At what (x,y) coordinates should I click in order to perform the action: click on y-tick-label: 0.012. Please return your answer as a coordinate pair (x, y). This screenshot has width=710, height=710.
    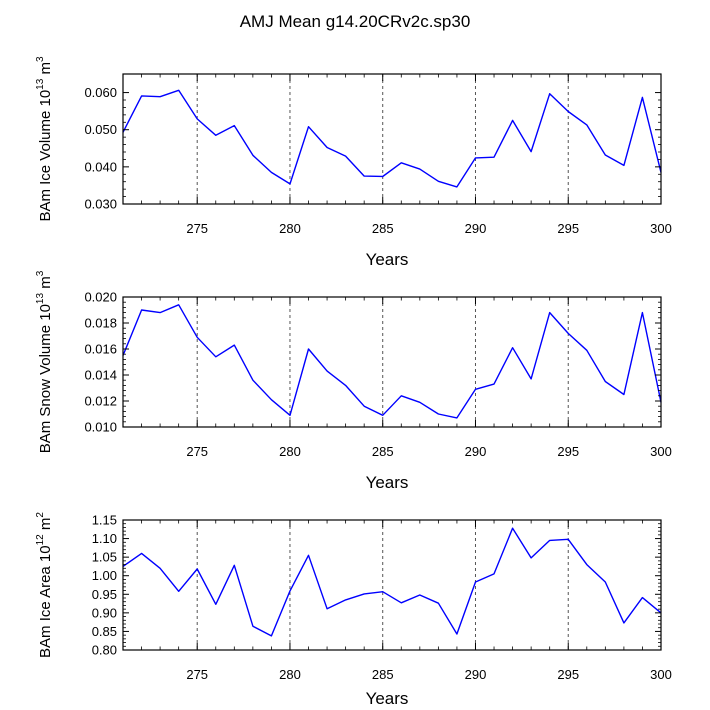
    Looking at the image, I should click on (100, 401).